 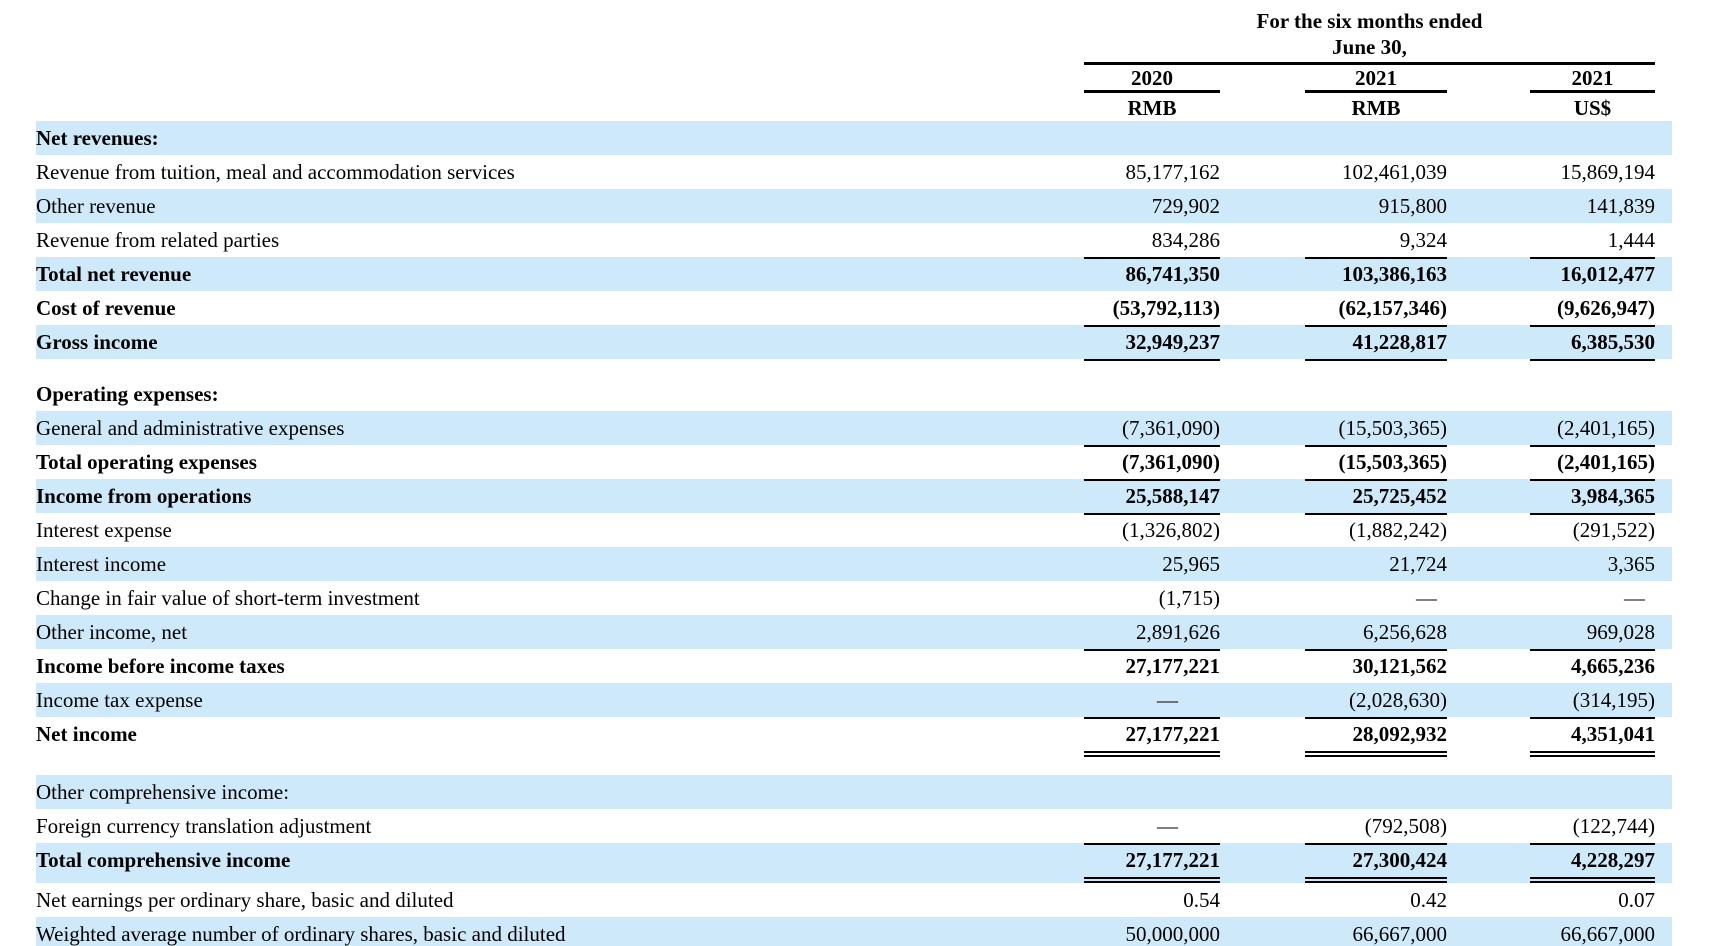 I want to click on spacer-row, so click(x=854, y=368).